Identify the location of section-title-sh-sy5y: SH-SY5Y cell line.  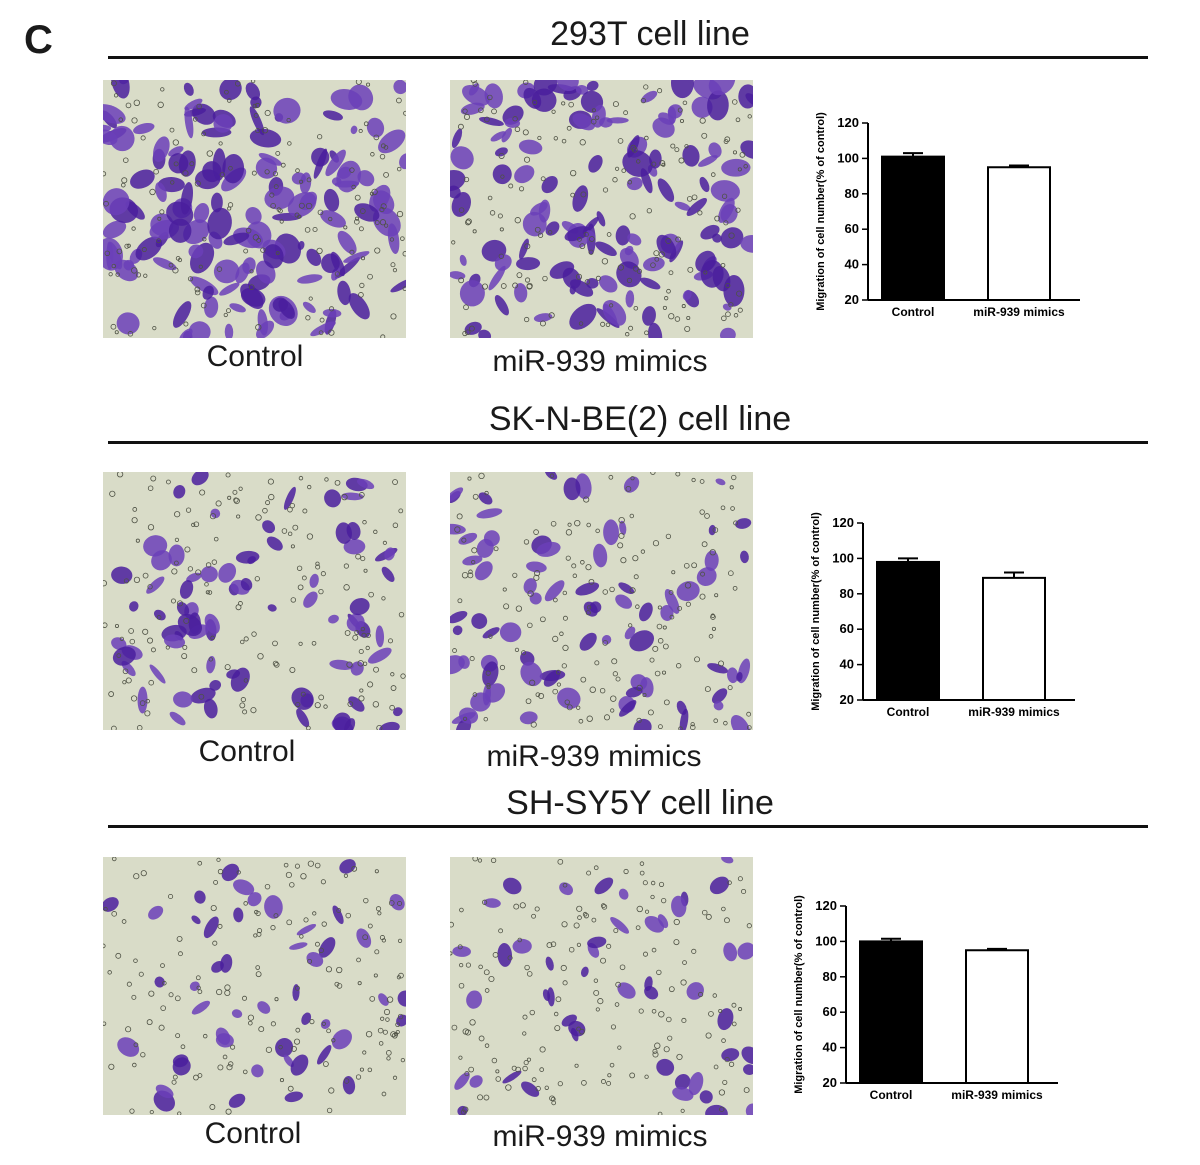
(640, 803).